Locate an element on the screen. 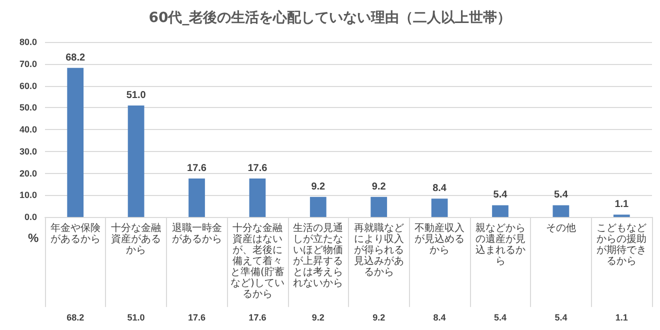 Image resolution: width=660 pixels, height=330 pixels. y-tick-label: 60.0 is located at coordinates (28, 85).